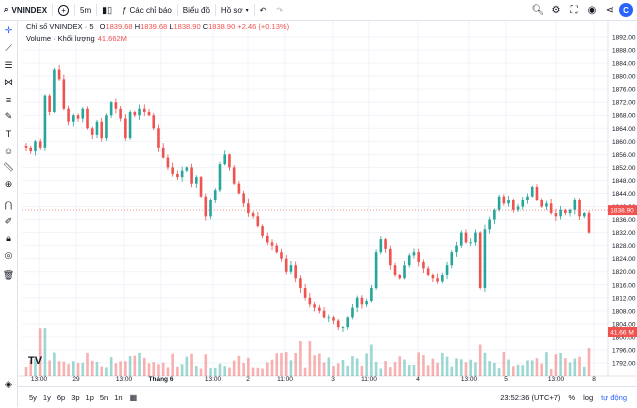  What do you see at coordinates (8, 116) in the screenshot?
I see `brush-icon: ✎` at bounding box center [8, 116].